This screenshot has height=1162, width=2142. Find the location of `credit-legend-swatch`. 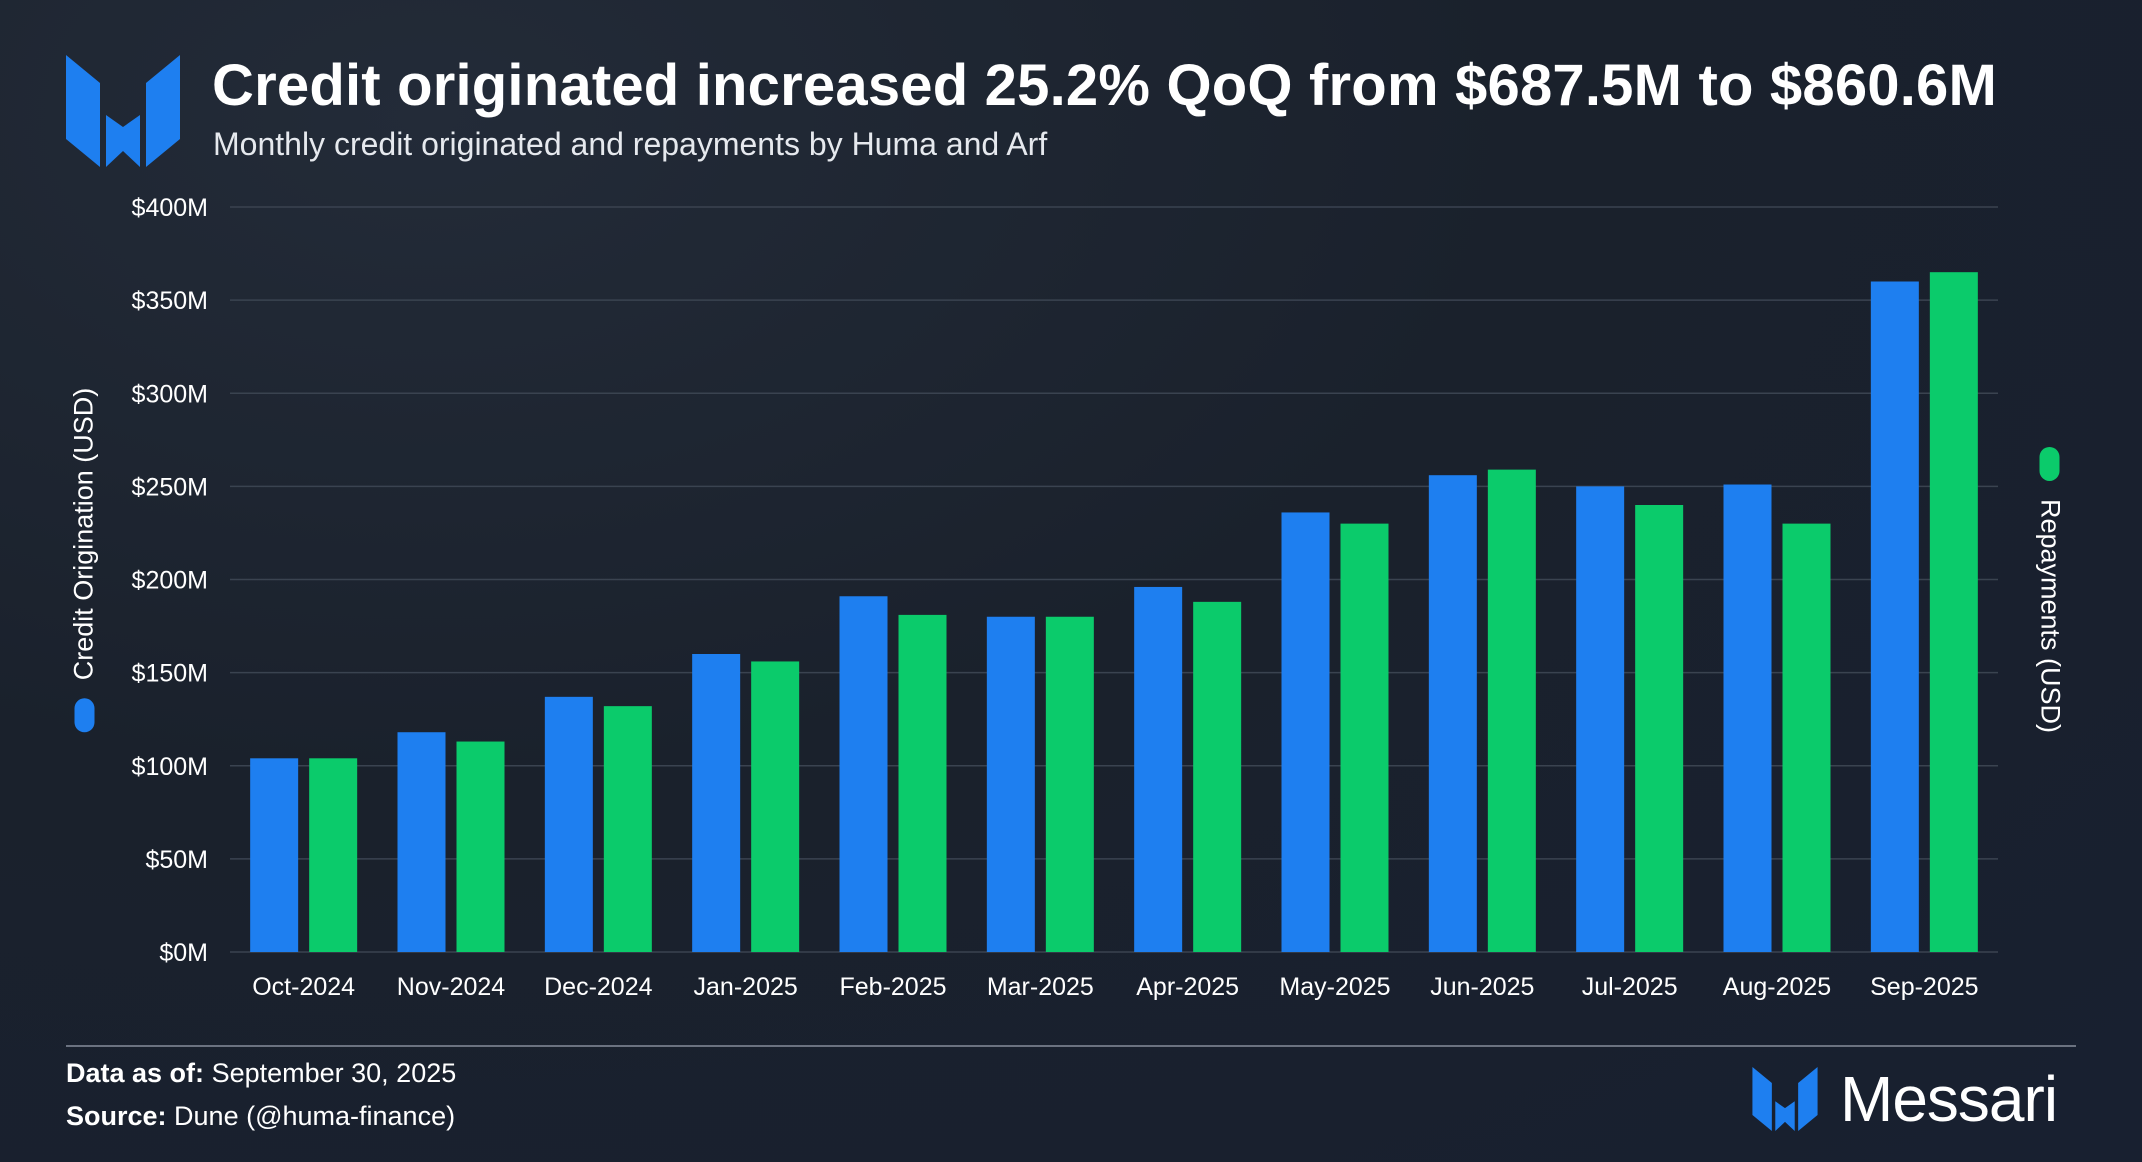

credit-legend-swatch is located at coordinates (84, 715).